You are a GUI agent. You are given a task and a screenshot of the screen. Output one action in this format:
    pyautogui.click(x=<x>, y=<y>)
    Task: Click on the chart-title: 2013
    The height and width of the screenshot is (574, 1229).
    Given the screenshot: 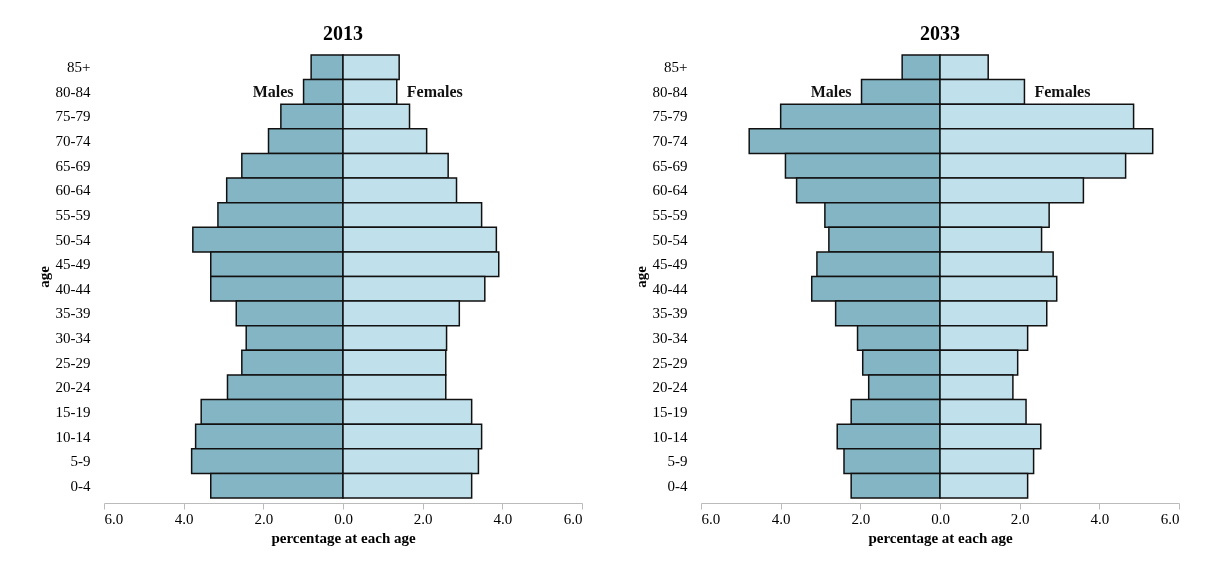 What is the action you would take?
    pyautogui.click(x=343, y=33)
    